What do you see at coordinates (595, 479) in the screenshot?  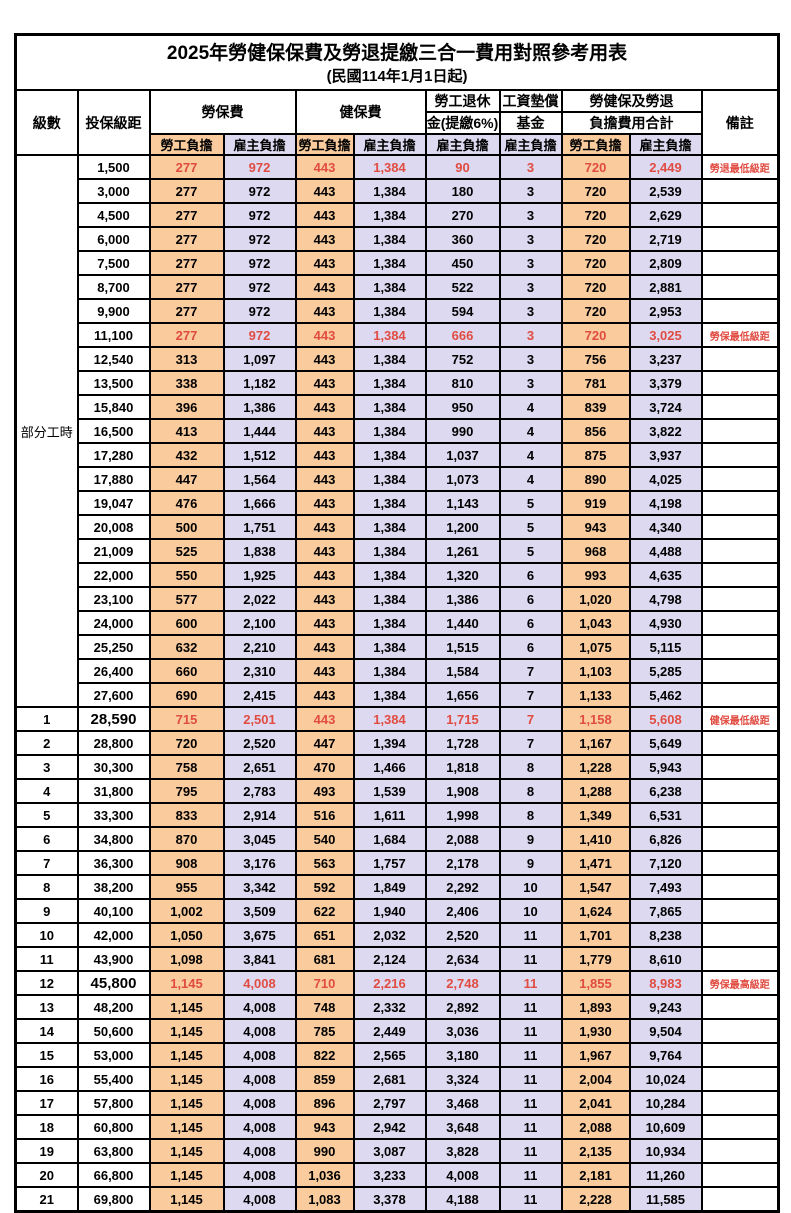 I see `cell-value: 890` at bounding box center [595, 479].